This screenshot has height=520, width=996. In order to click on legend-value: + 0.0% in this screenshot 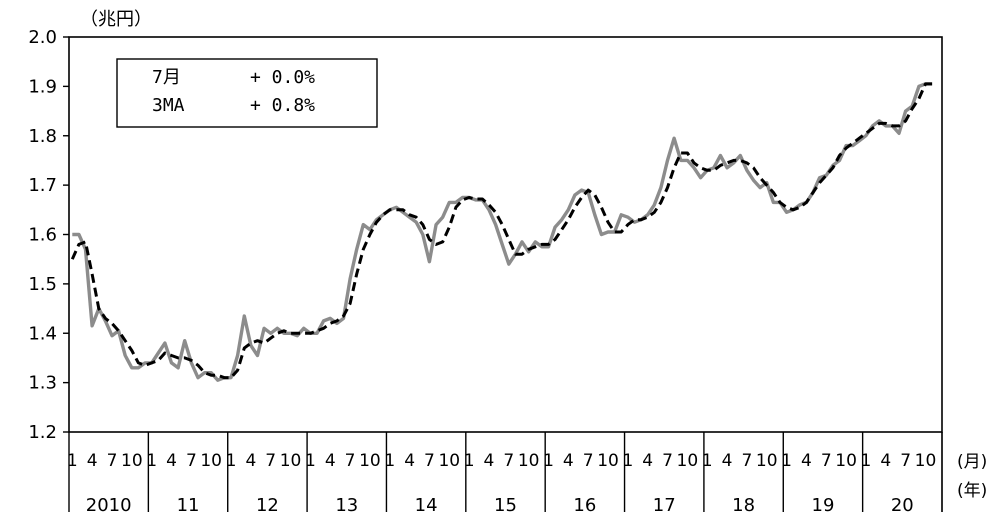, I will do `click(282, 77)`.